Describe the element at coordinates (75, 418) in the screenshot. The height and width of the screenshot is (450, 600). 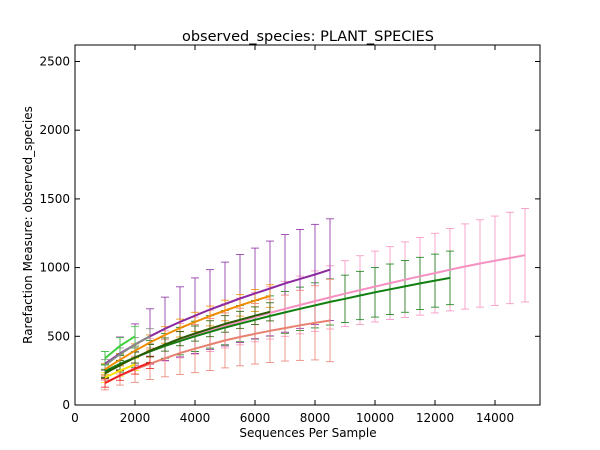
I see `x-tick-label: 0` at that location.